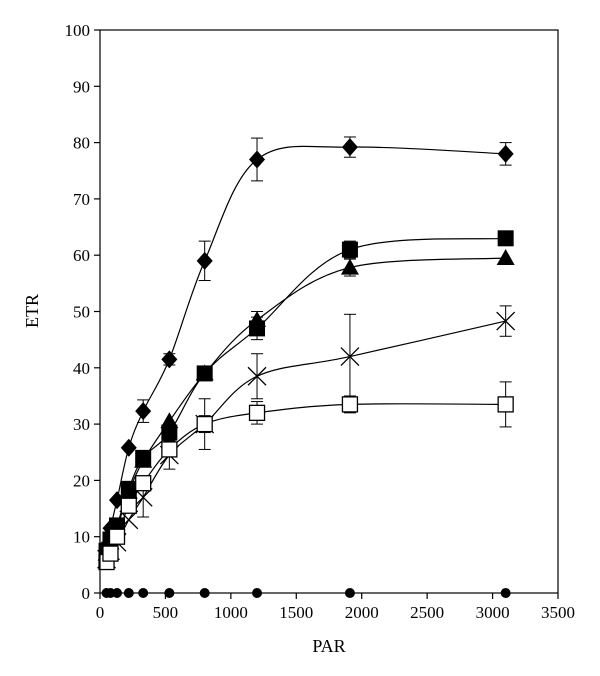  What do you see at coordinates (558, 612) in the screenshot?
I see `x-tick-label-3500: 3500` at bounding box center [558, 612].